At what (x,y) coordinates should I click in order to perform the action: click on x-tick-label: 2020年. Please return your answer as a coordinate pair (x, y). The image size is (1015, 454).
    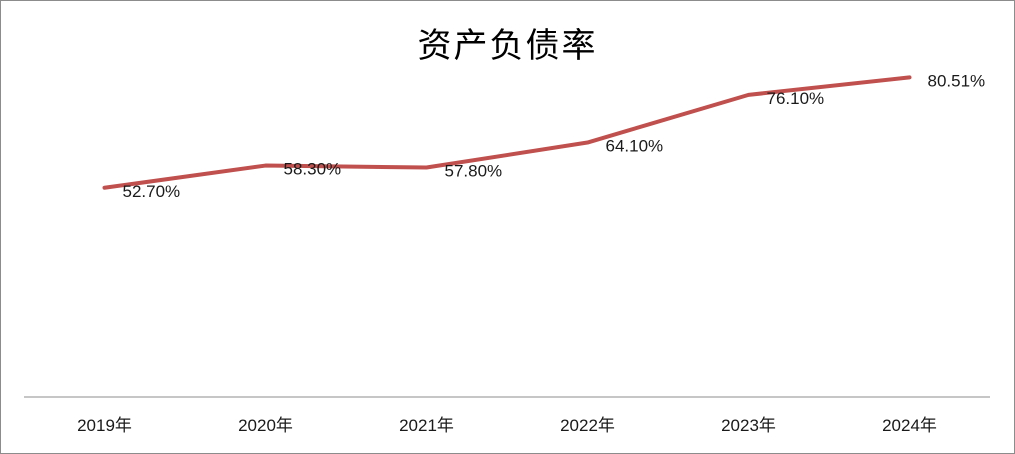
    Looking at the image, I should click on (265, 425).